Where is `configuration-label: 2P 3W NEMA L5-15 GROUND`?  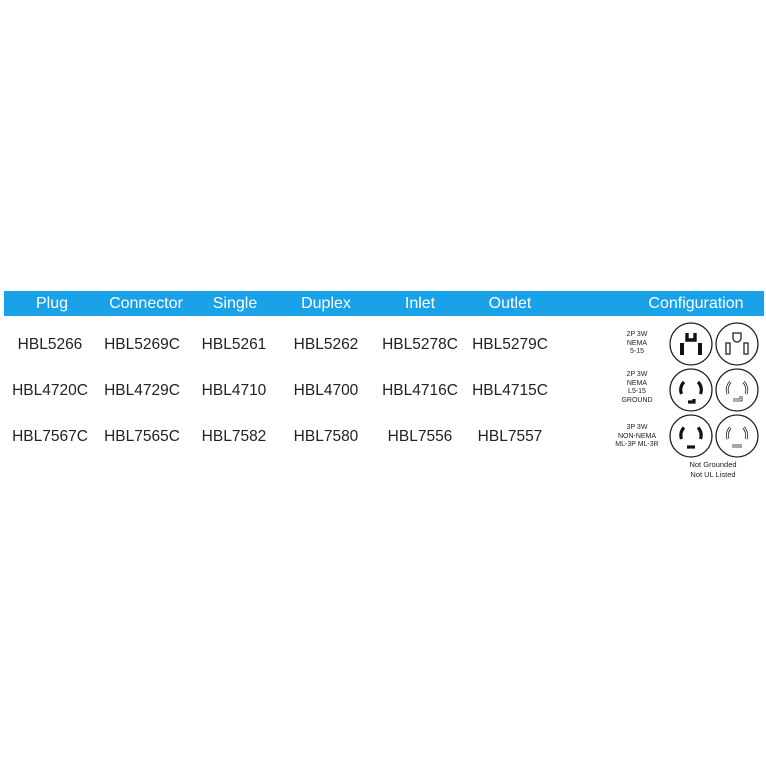 configuration-label: 2P 3W NEMA L5-15 GROUND is located at coordinates (637, 388).